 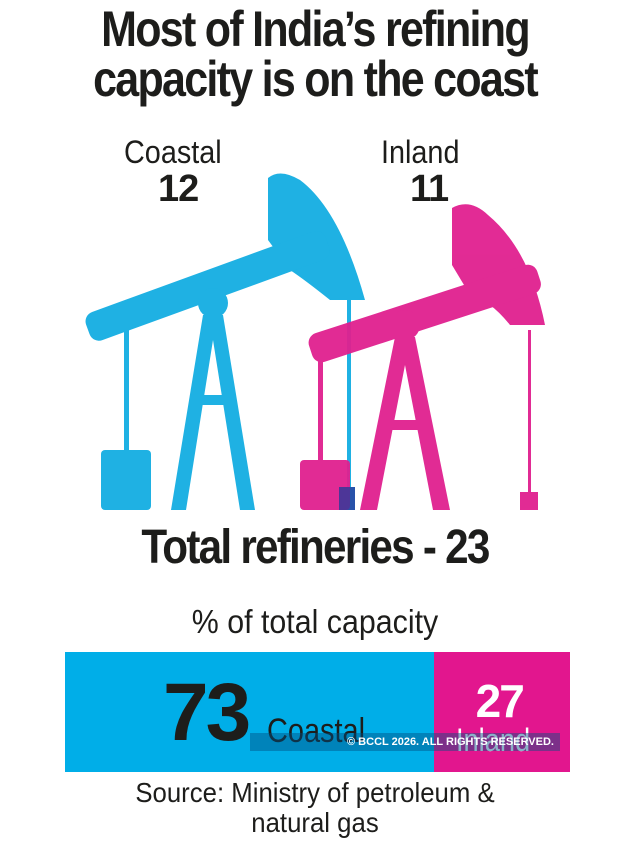 I want to click on inland-capacity-label: Inland, so click(x=492, y=740).